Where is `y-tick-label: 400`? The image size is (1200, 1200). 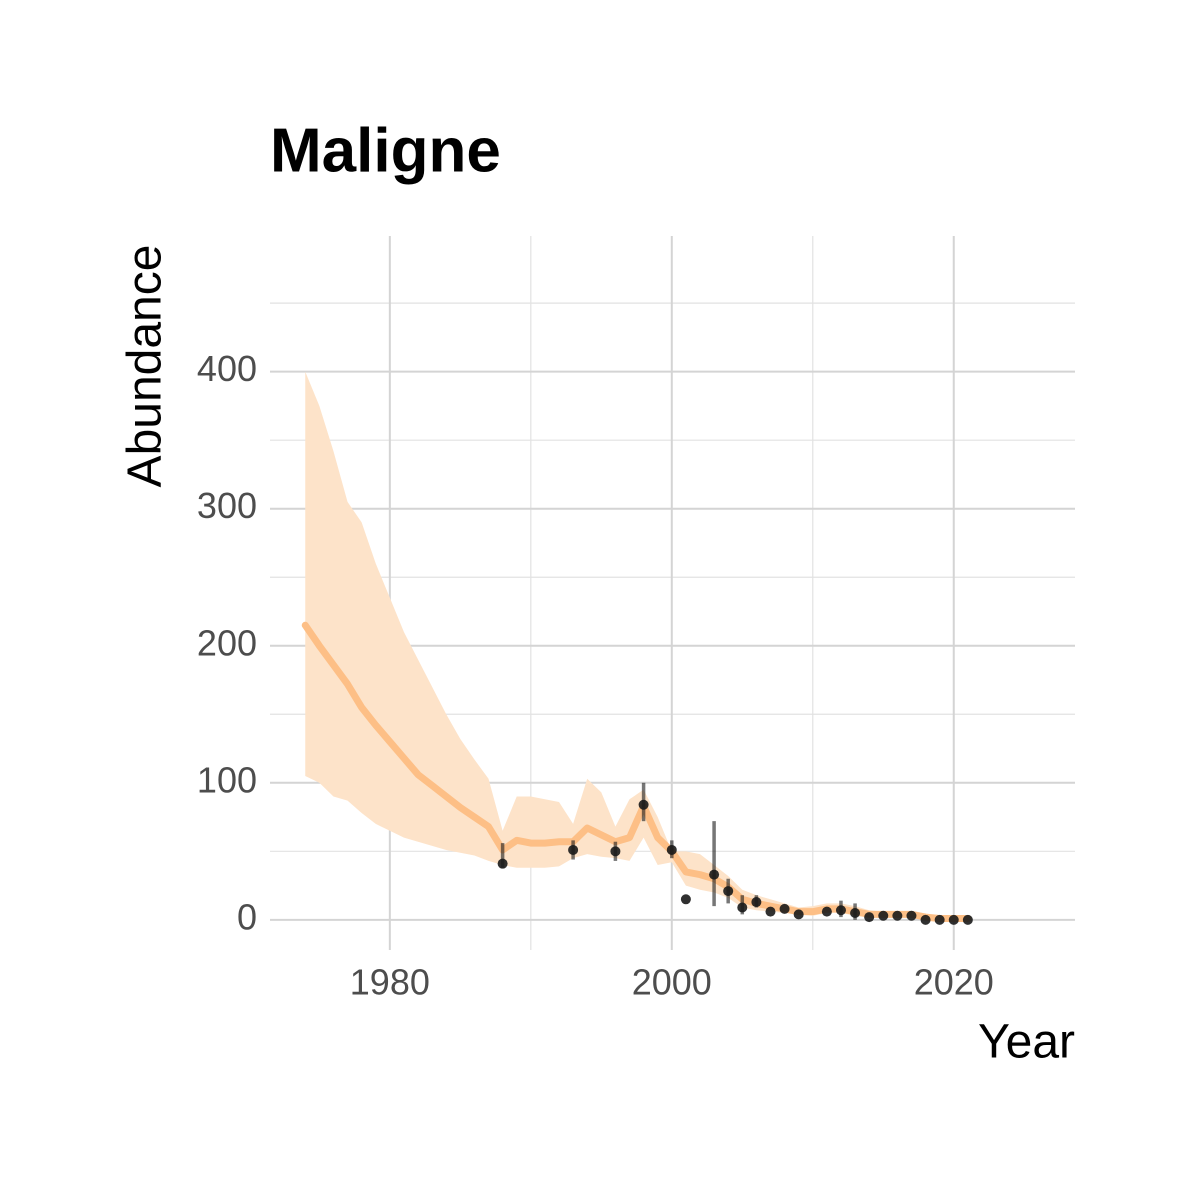 y-tick-label: 400 is located at coordinates (227, 368).